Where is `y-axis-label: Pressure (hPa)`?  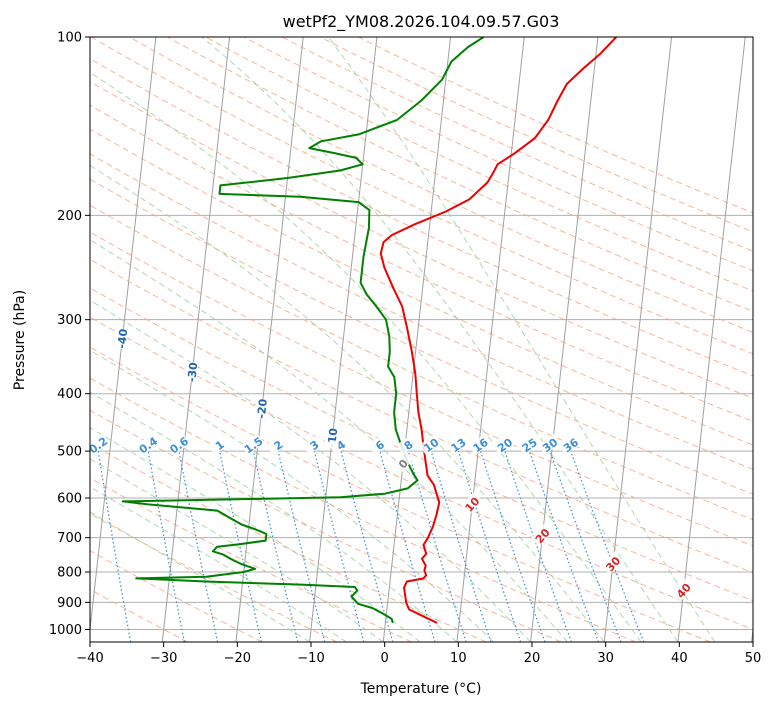
y-axis-label: Pressure (hPa) is located at coordinates (20, 340).